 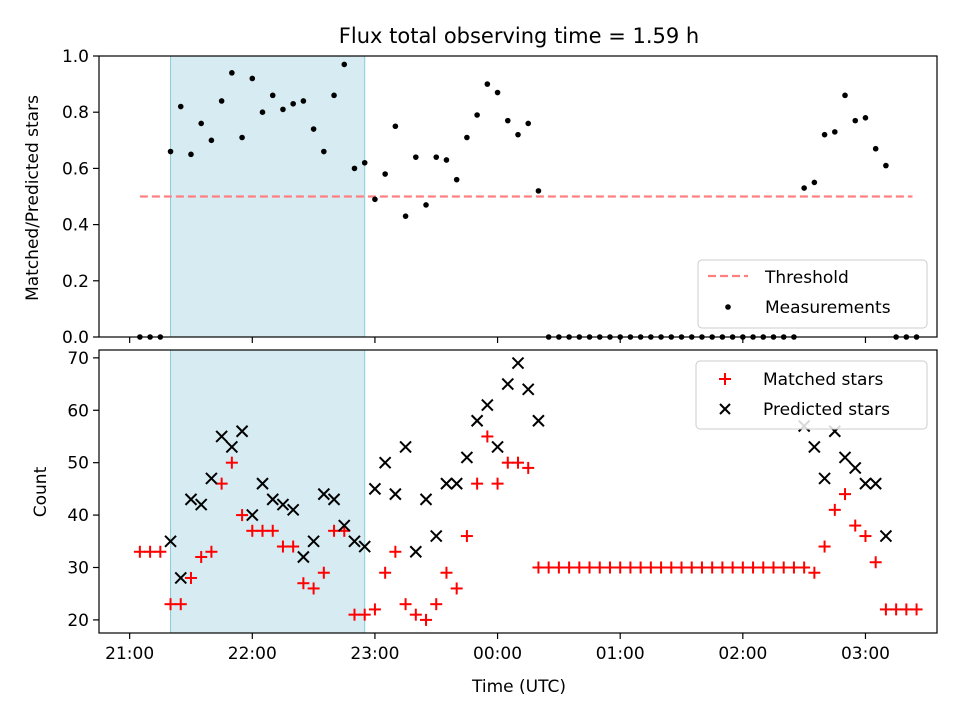 What do you see at coordinates (823, 380) in the screenshot?
I see `legend-matched-label: Matched stars` at bounding box center [823, 380].